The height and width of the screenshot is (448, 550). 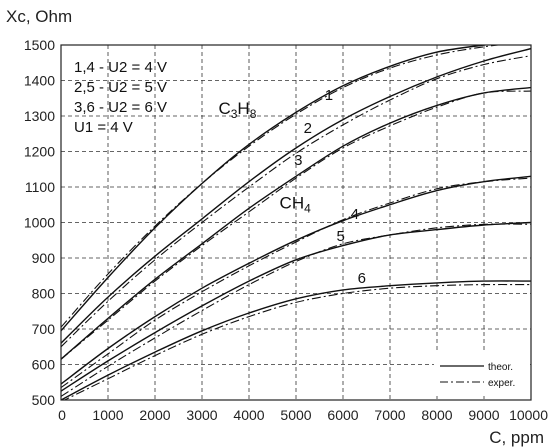 I want to click on x-tick-label-3000: 3000, so click(x=201, y=415).